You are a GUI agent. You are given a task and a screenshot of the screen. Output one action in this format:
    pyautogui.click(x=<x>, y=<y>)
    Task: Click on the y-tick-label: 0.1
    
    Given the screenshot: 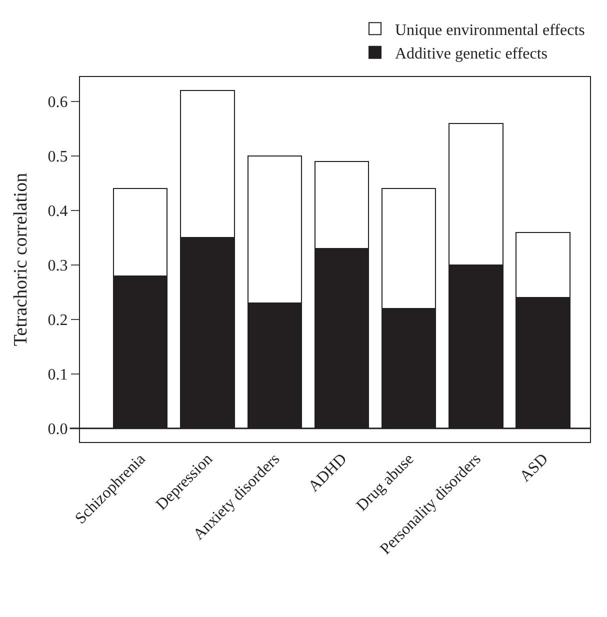 What is the action you would take?
    pyautogui.click(x=58, y=375)
    